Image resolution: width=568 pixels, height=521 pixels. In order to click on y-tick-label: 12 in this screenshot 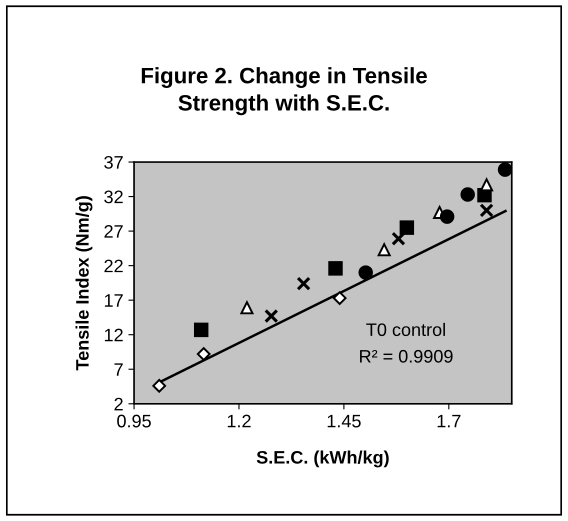, I will do `click(113, 335)`.